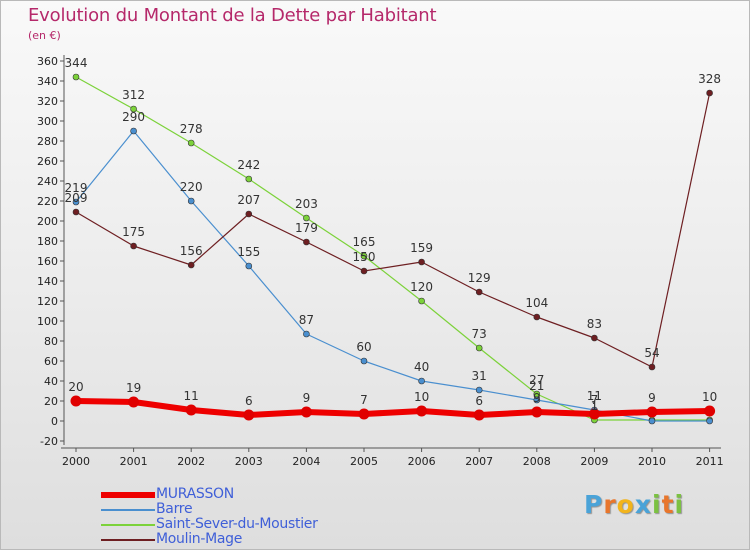  What do you see at coordinates (47, 281) in the screenshot?
I see `y-tick-label: 140` at bounding box center [47, 281].